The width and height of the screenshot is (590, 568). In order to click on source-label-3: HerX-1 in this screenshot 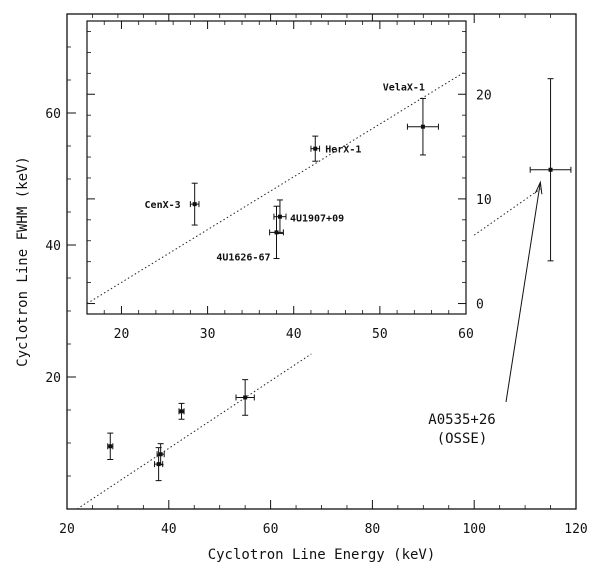, I will do `click(343, 150)`.